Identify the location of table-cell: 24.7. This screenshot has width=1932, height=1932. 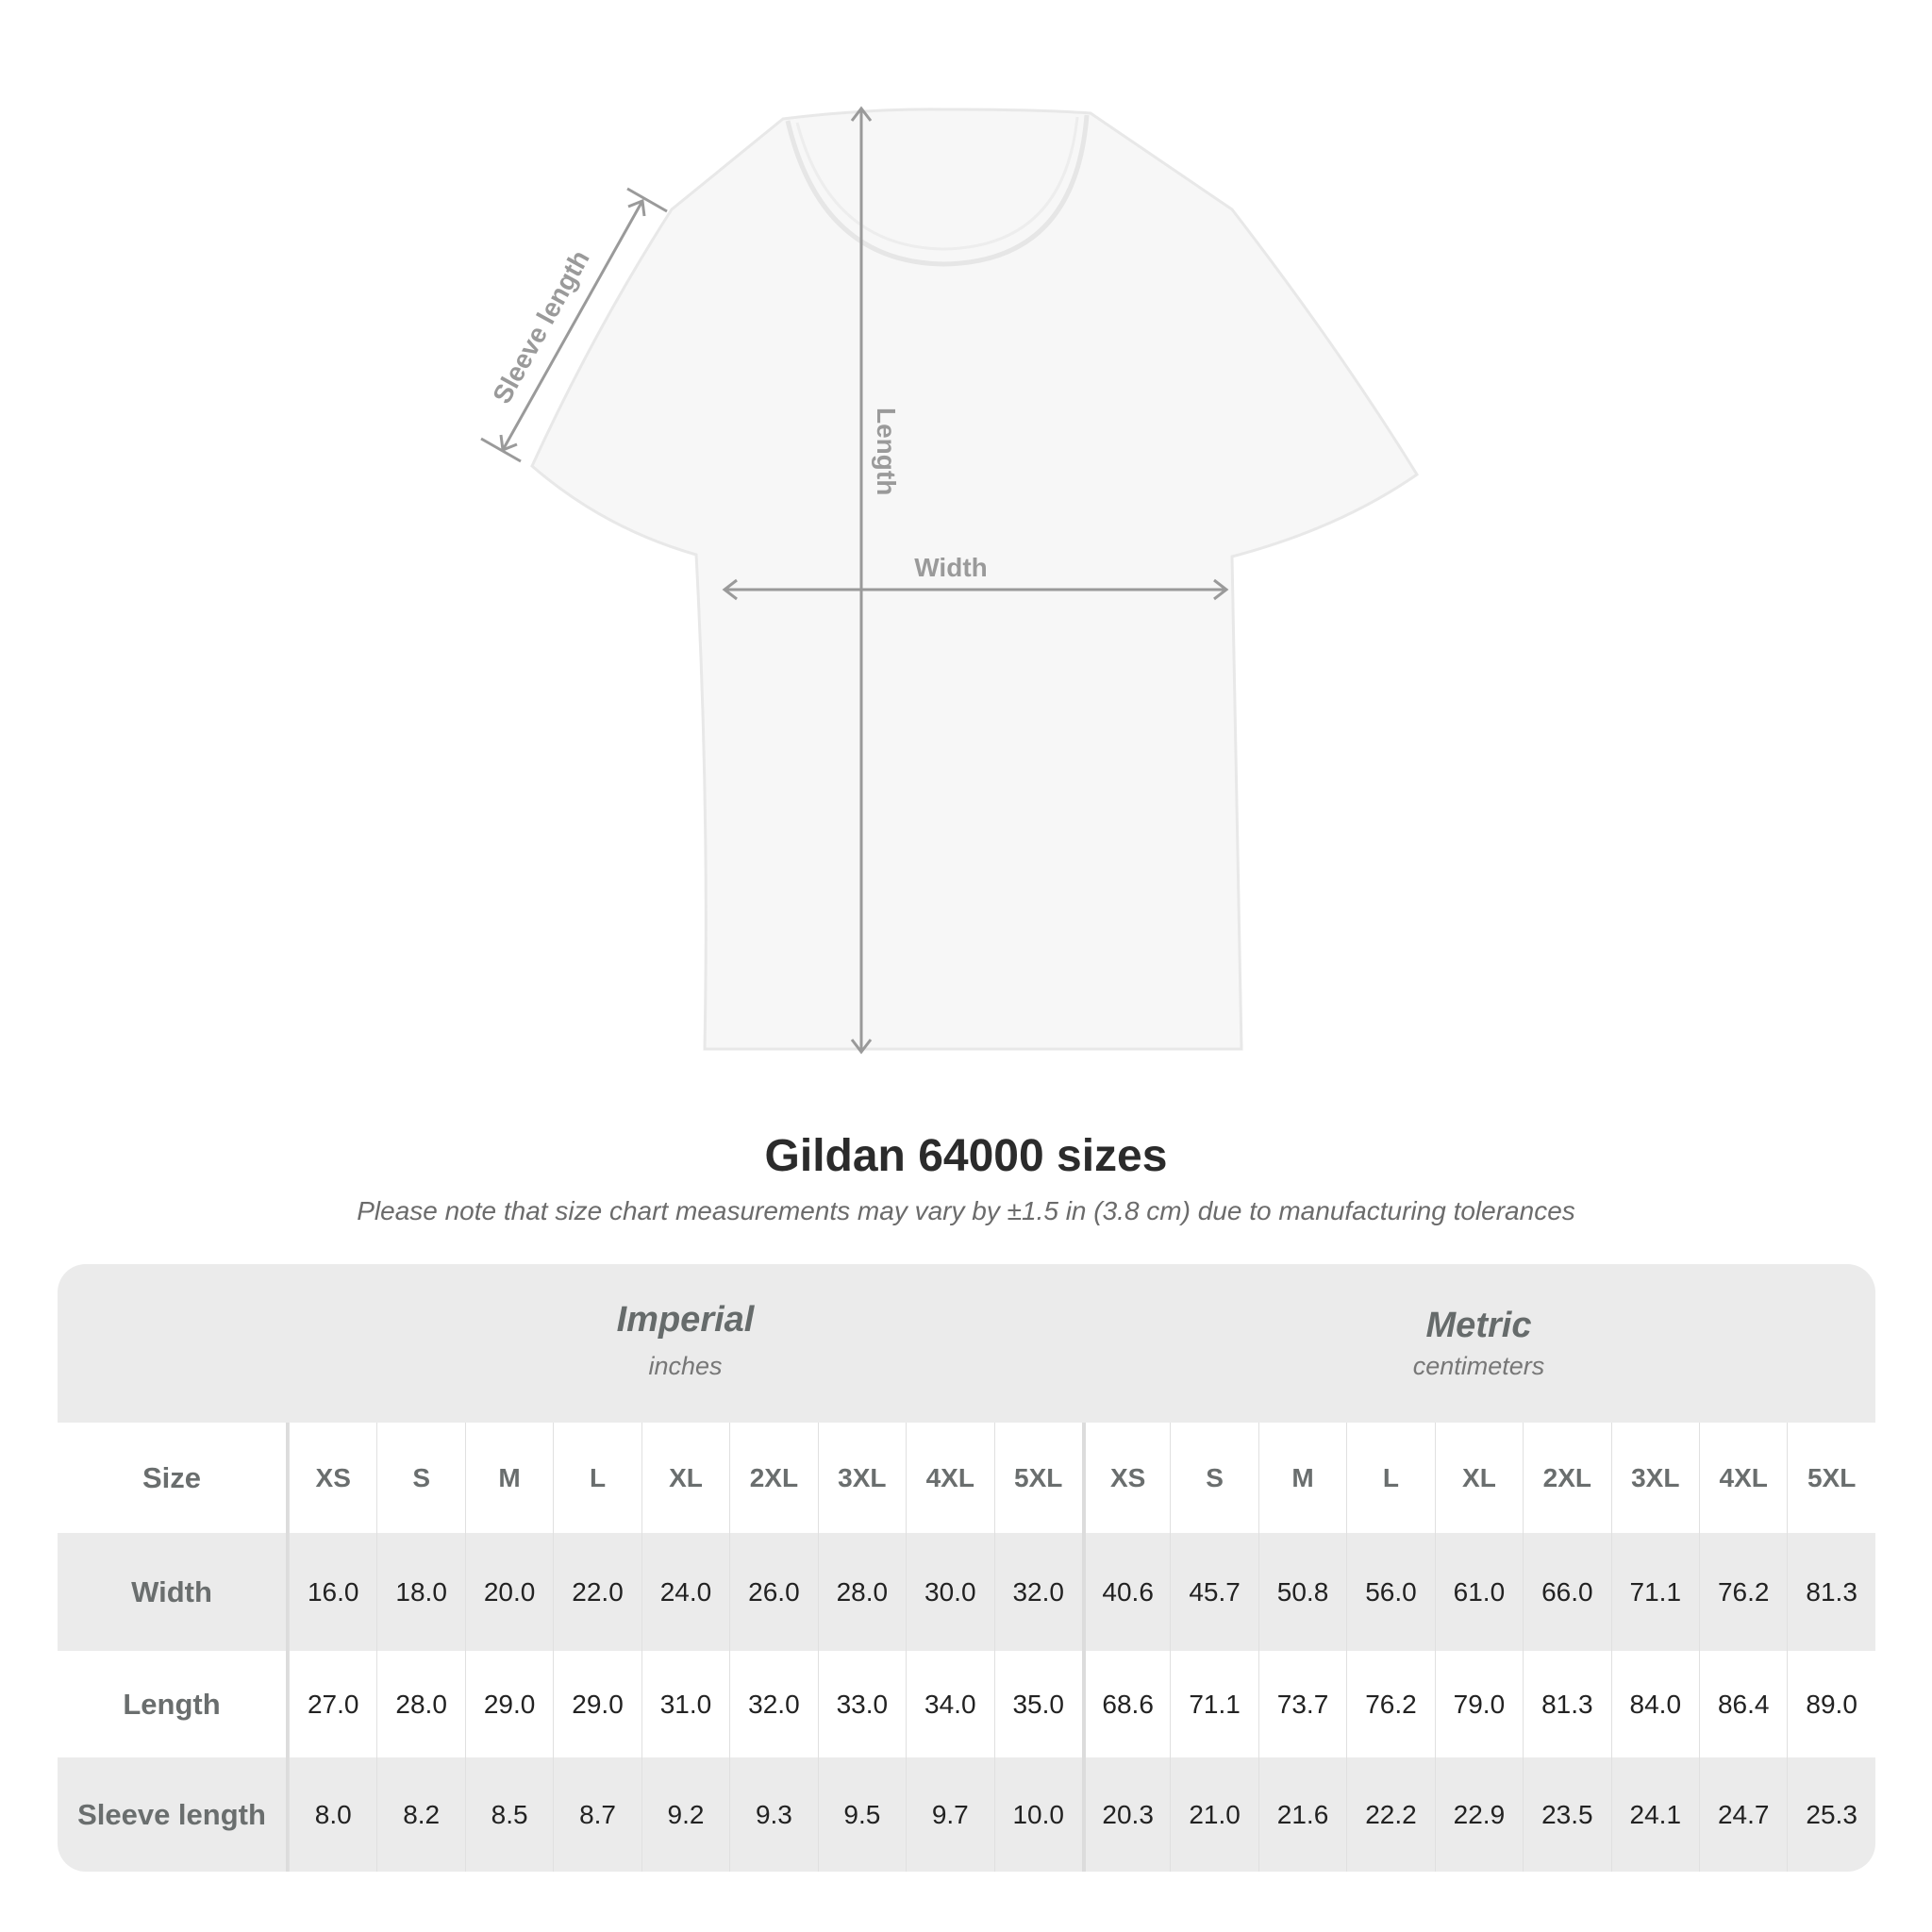
(1743, 1814).